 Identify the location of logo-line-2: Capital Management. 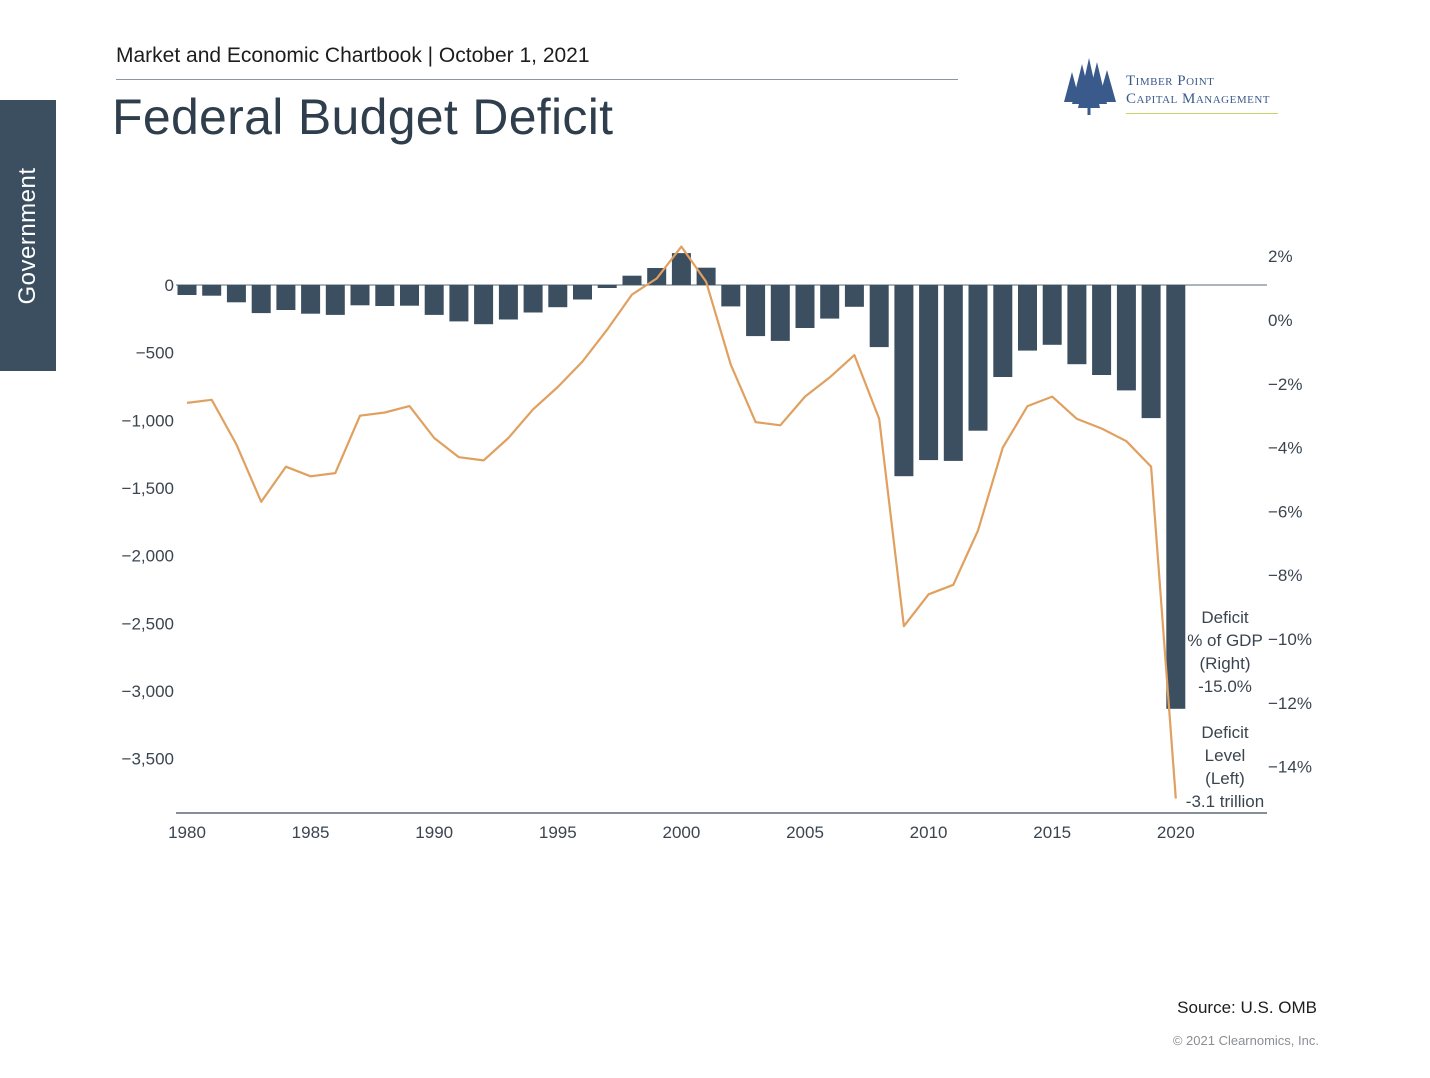
(1198, 99).